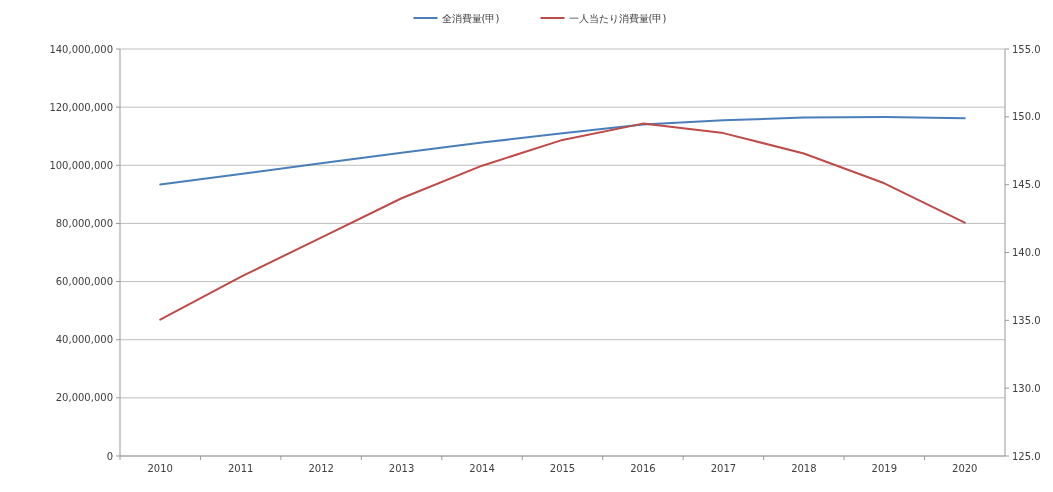 Image resolution: width=1053 pixels, height=492 pixels. Describe the element at coordinates (1026, 185) in the screenshot. I see `y2-tick-label: 145.0` at that location.